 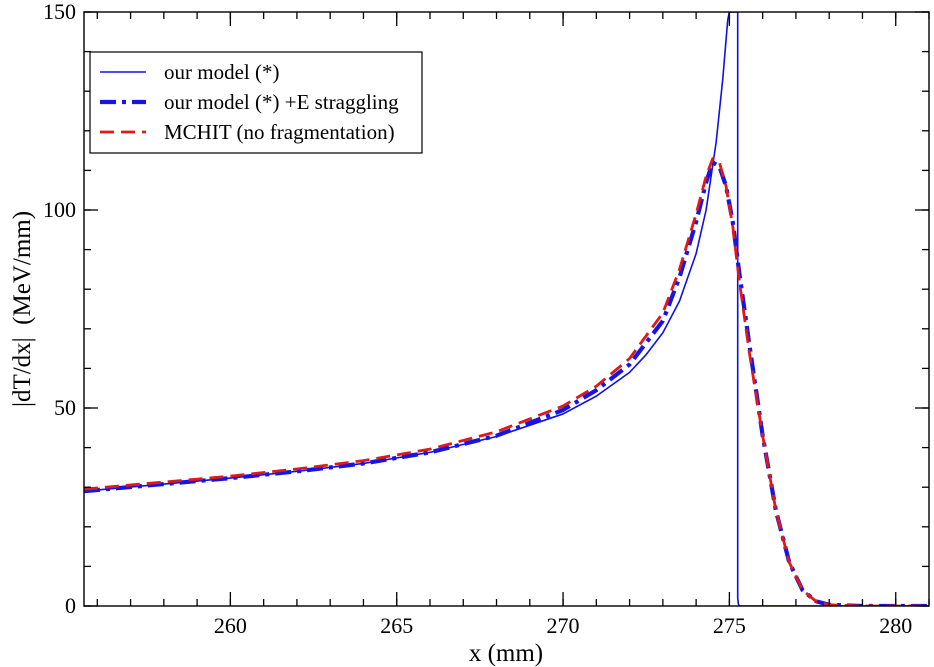 I want to click on y-tick-label: 50, so click(x=65, y=407).